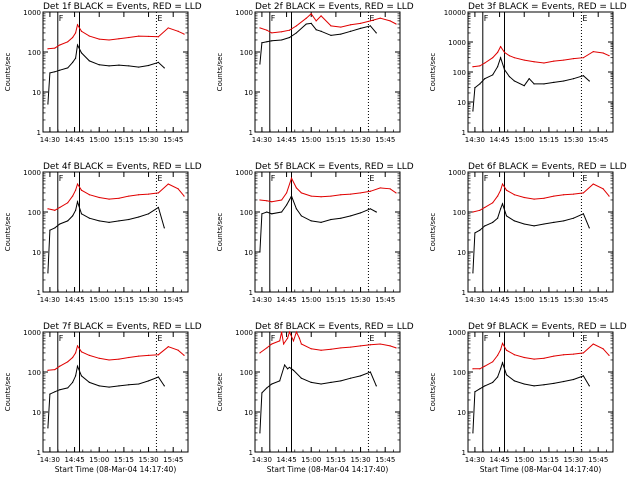 Image resolution: width=640 pixels, height=480 pixels. What do you see at coordinates (540, 392) in the screenshot?
I see `plot-frame` at bounding box center [540, 392].